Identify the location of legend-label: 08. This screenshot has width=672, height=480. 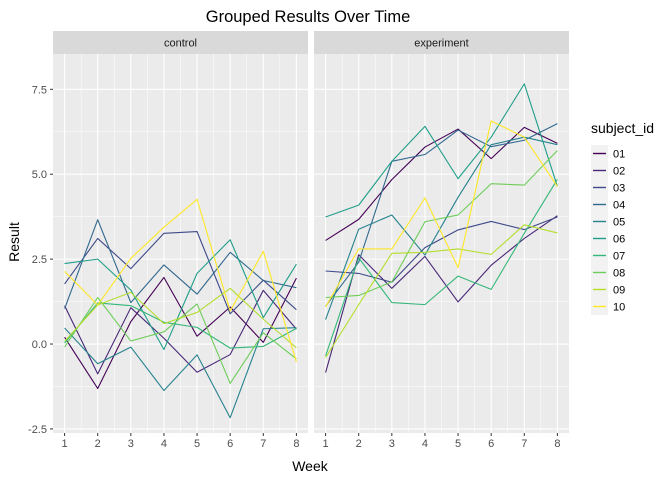
(619, 274).